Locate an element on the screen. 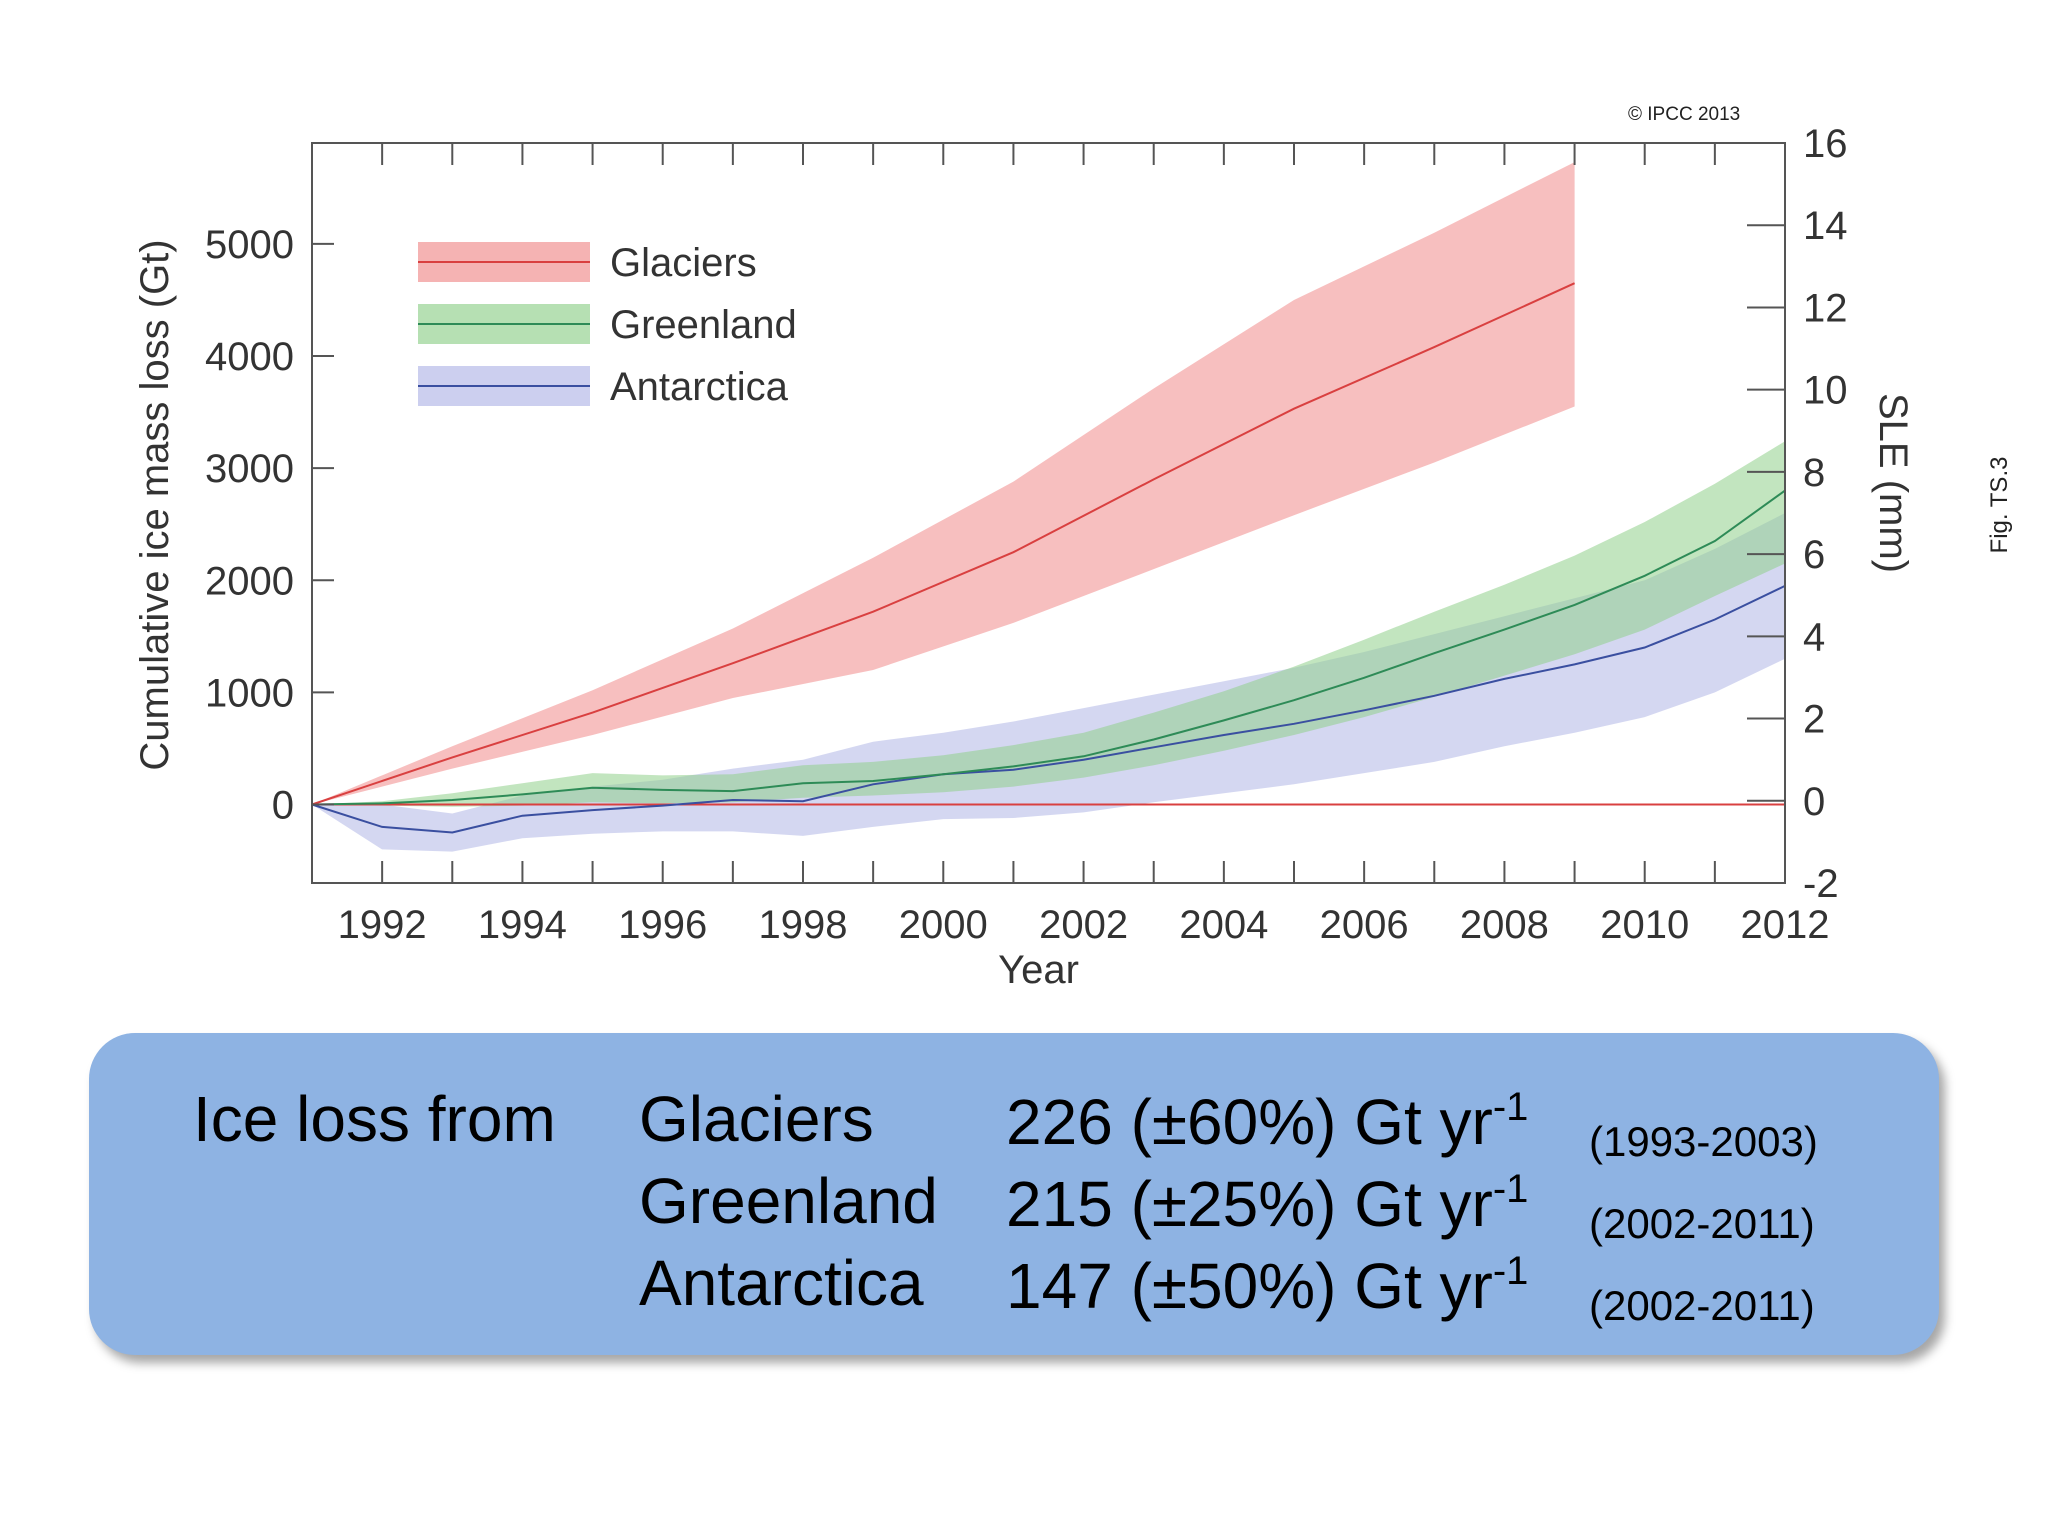  summary-period-antarctica: (2002-2011) is located at coordinates (1702, 1305).